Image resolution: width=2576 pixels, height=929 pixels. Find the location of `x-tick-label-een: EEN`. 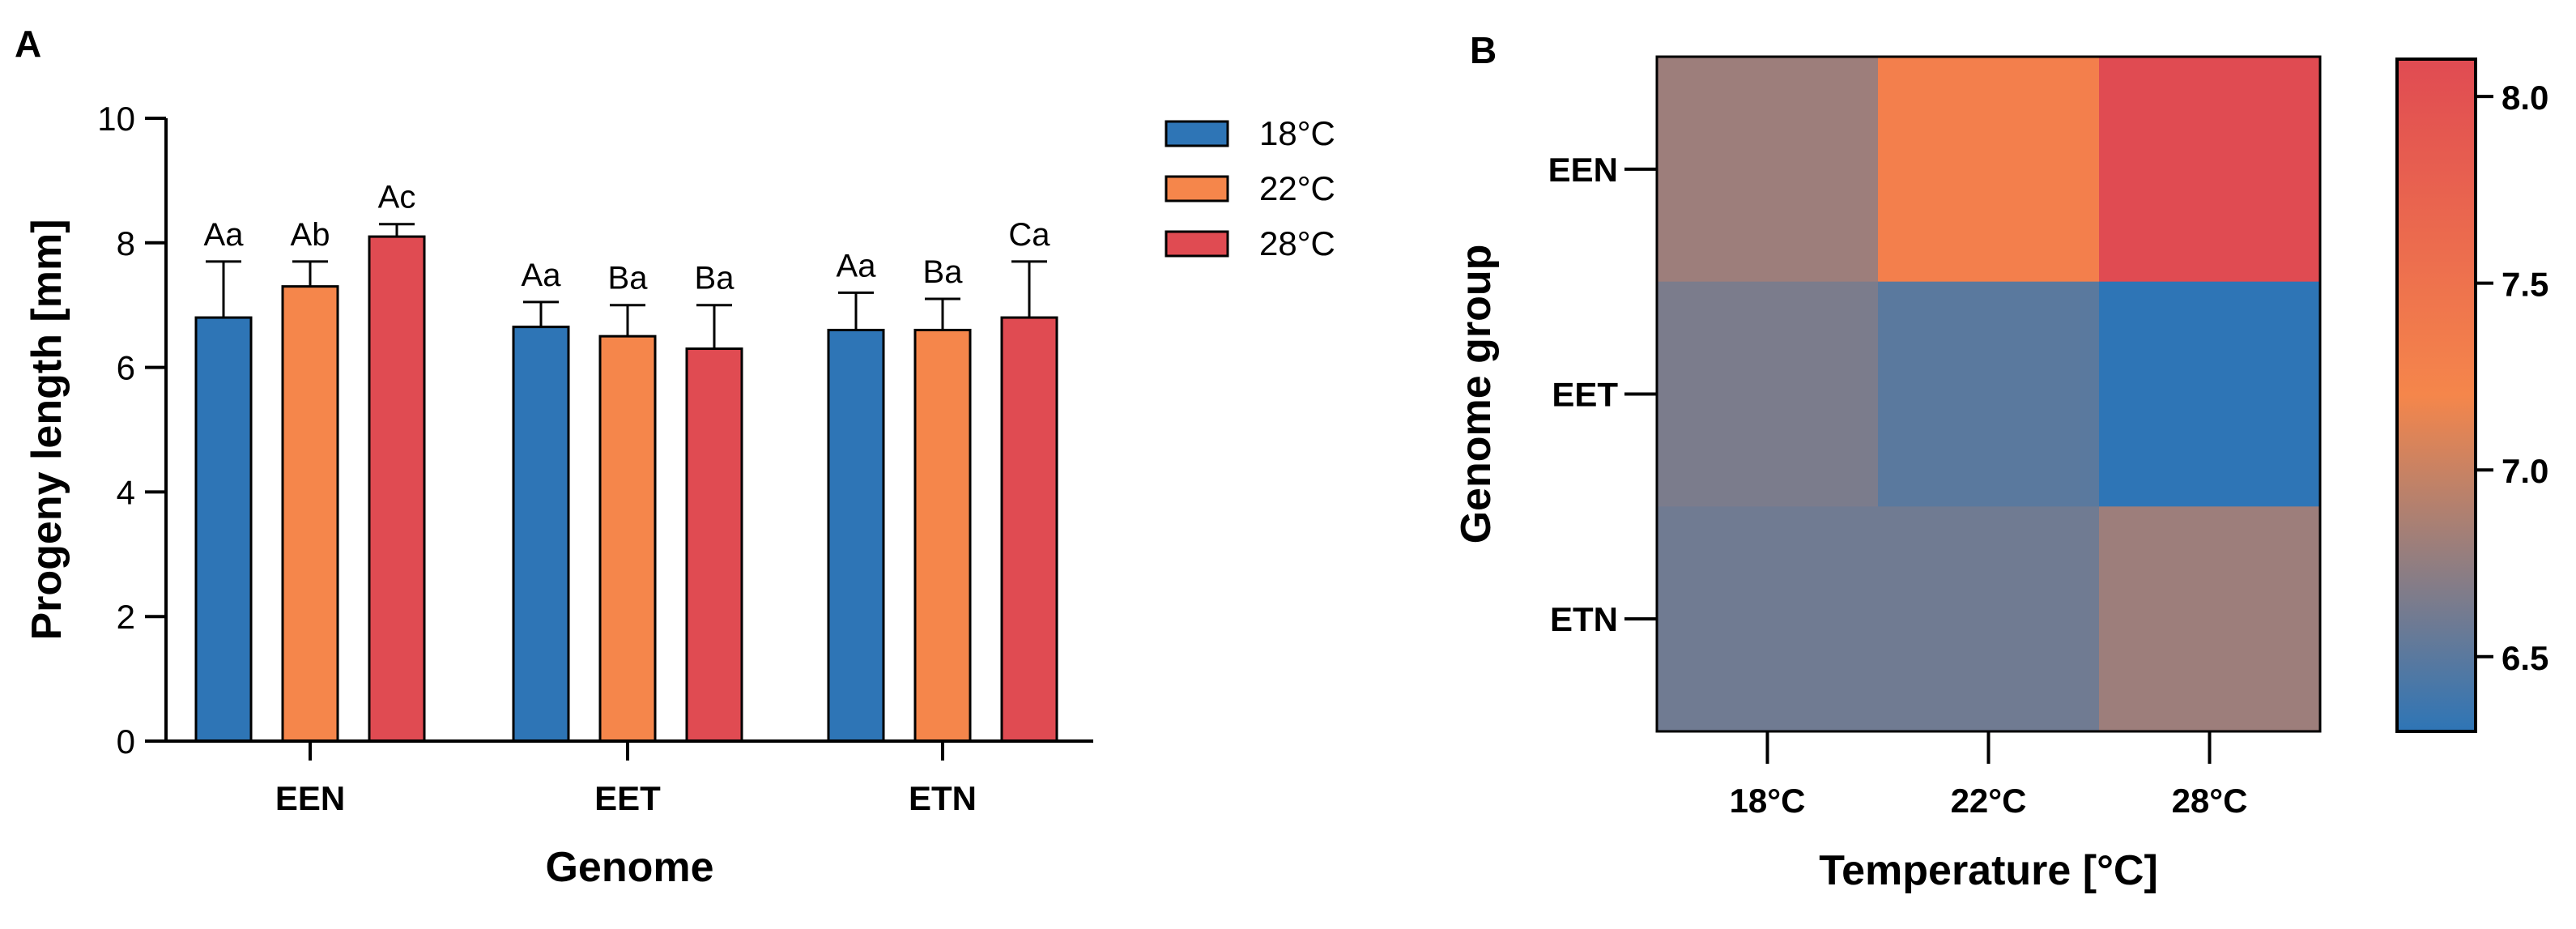

x-tick-label-een: EEN is located at coordinates (310, 798).